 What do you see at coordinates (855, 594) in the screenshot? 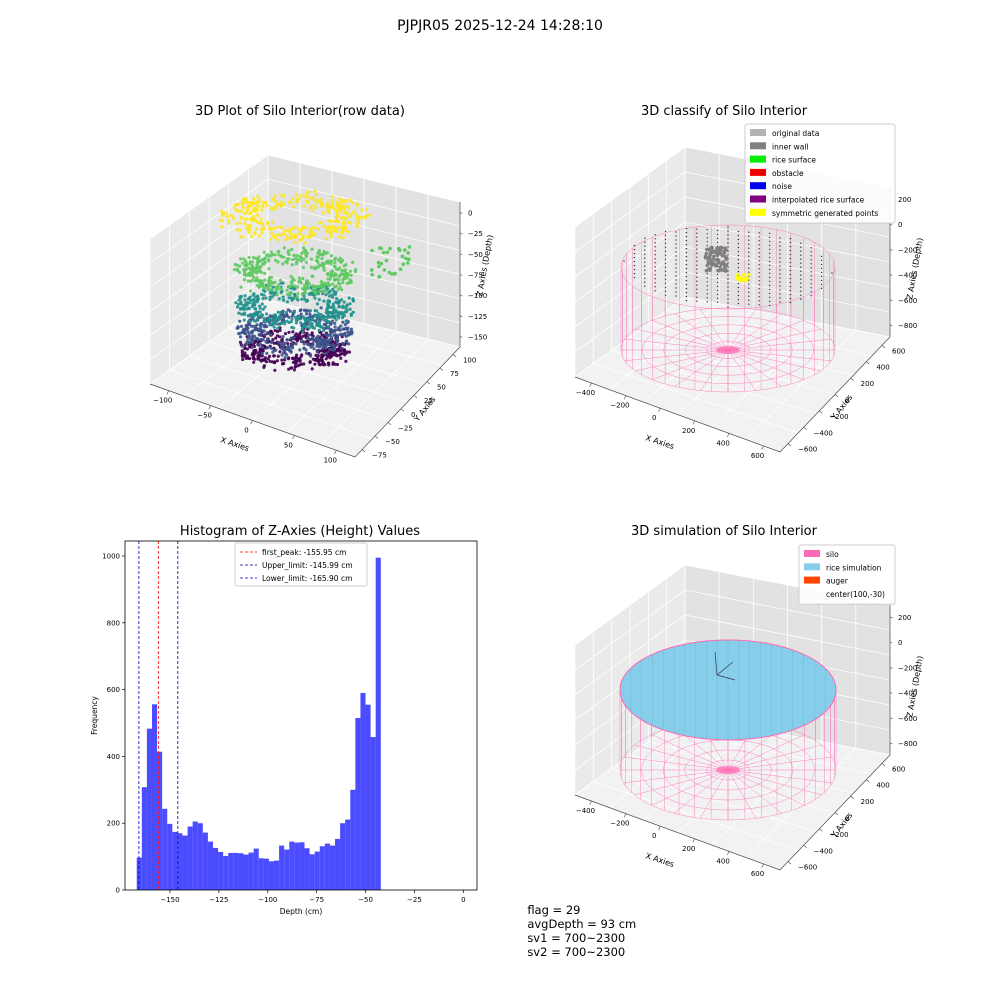
I see `p4-legend-label: center(100,-30)` at bounding box center [855, 594].